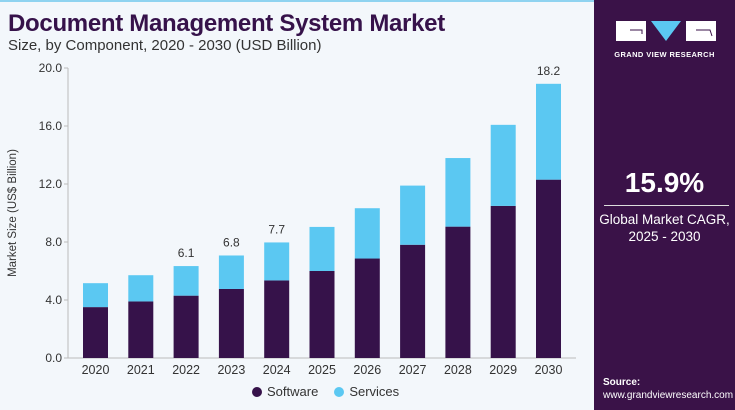  What do you see at coordinates (277, 370) in the screenshot?
I see `x-tick-label: 2024` at bounding box center [277, 370].